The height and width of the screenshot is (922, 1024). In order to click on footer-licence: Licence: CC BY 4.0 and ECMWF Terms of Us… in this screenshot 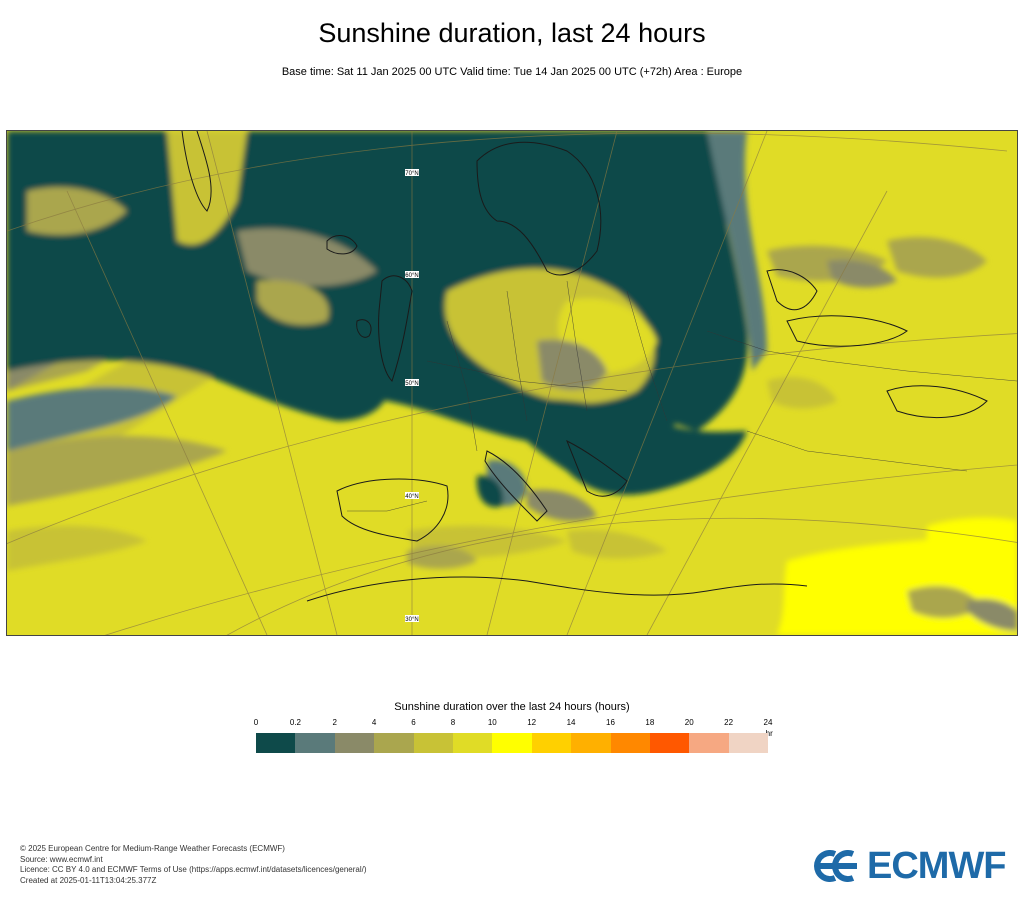, I will do `click(193, 869)`.